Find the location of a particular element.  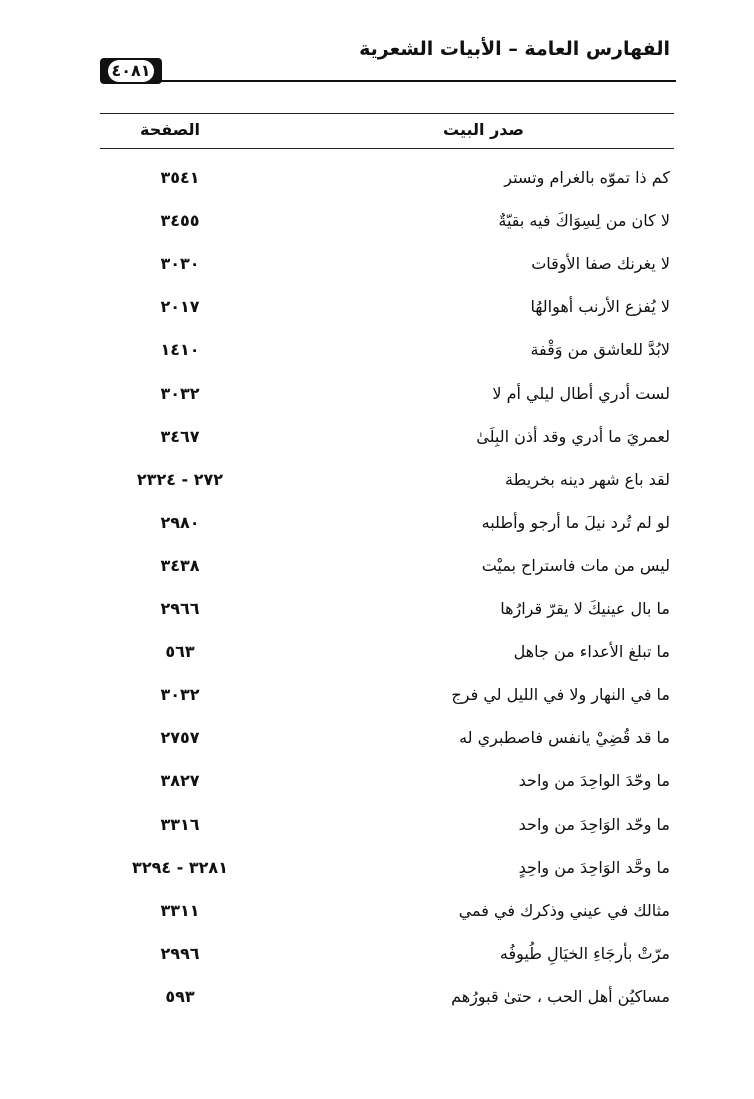

page-reference: ٥٩٣ is located at coordinates (180, 996).